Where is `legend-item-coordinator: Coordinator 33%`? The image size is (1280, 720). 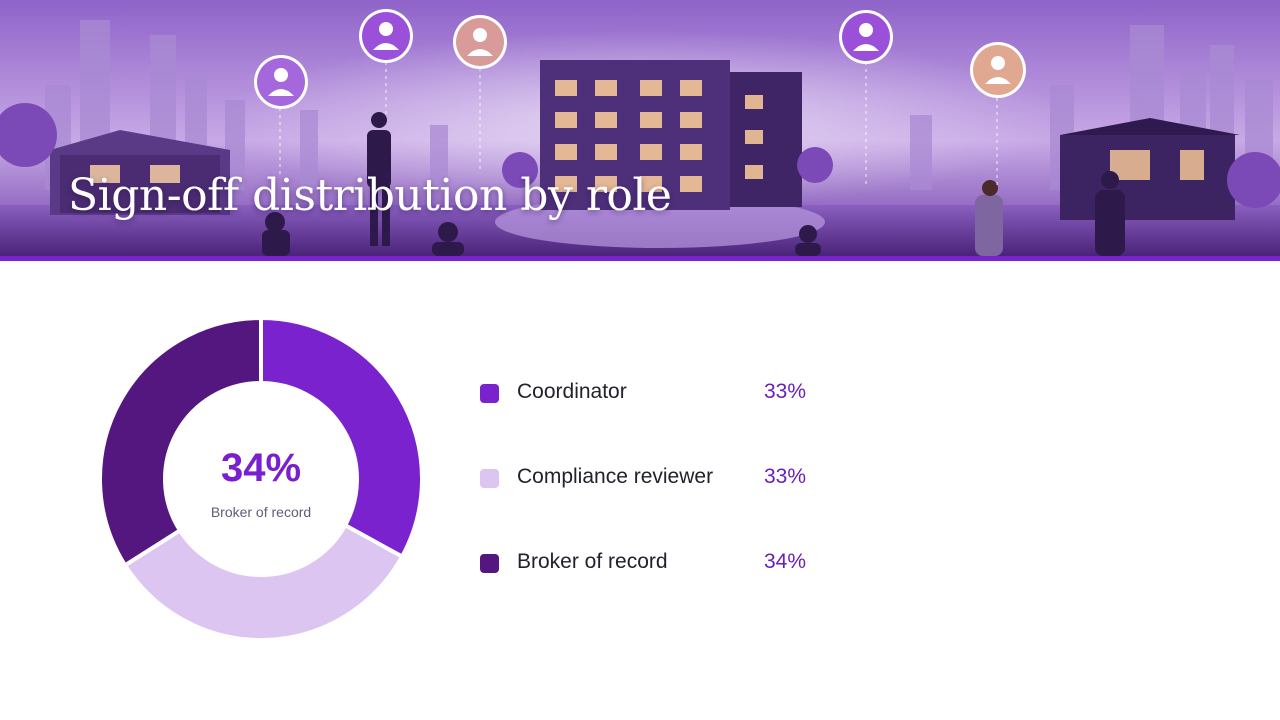
legend-item-coordinator: Coordinator 33% is located at coordinates (690, 414).